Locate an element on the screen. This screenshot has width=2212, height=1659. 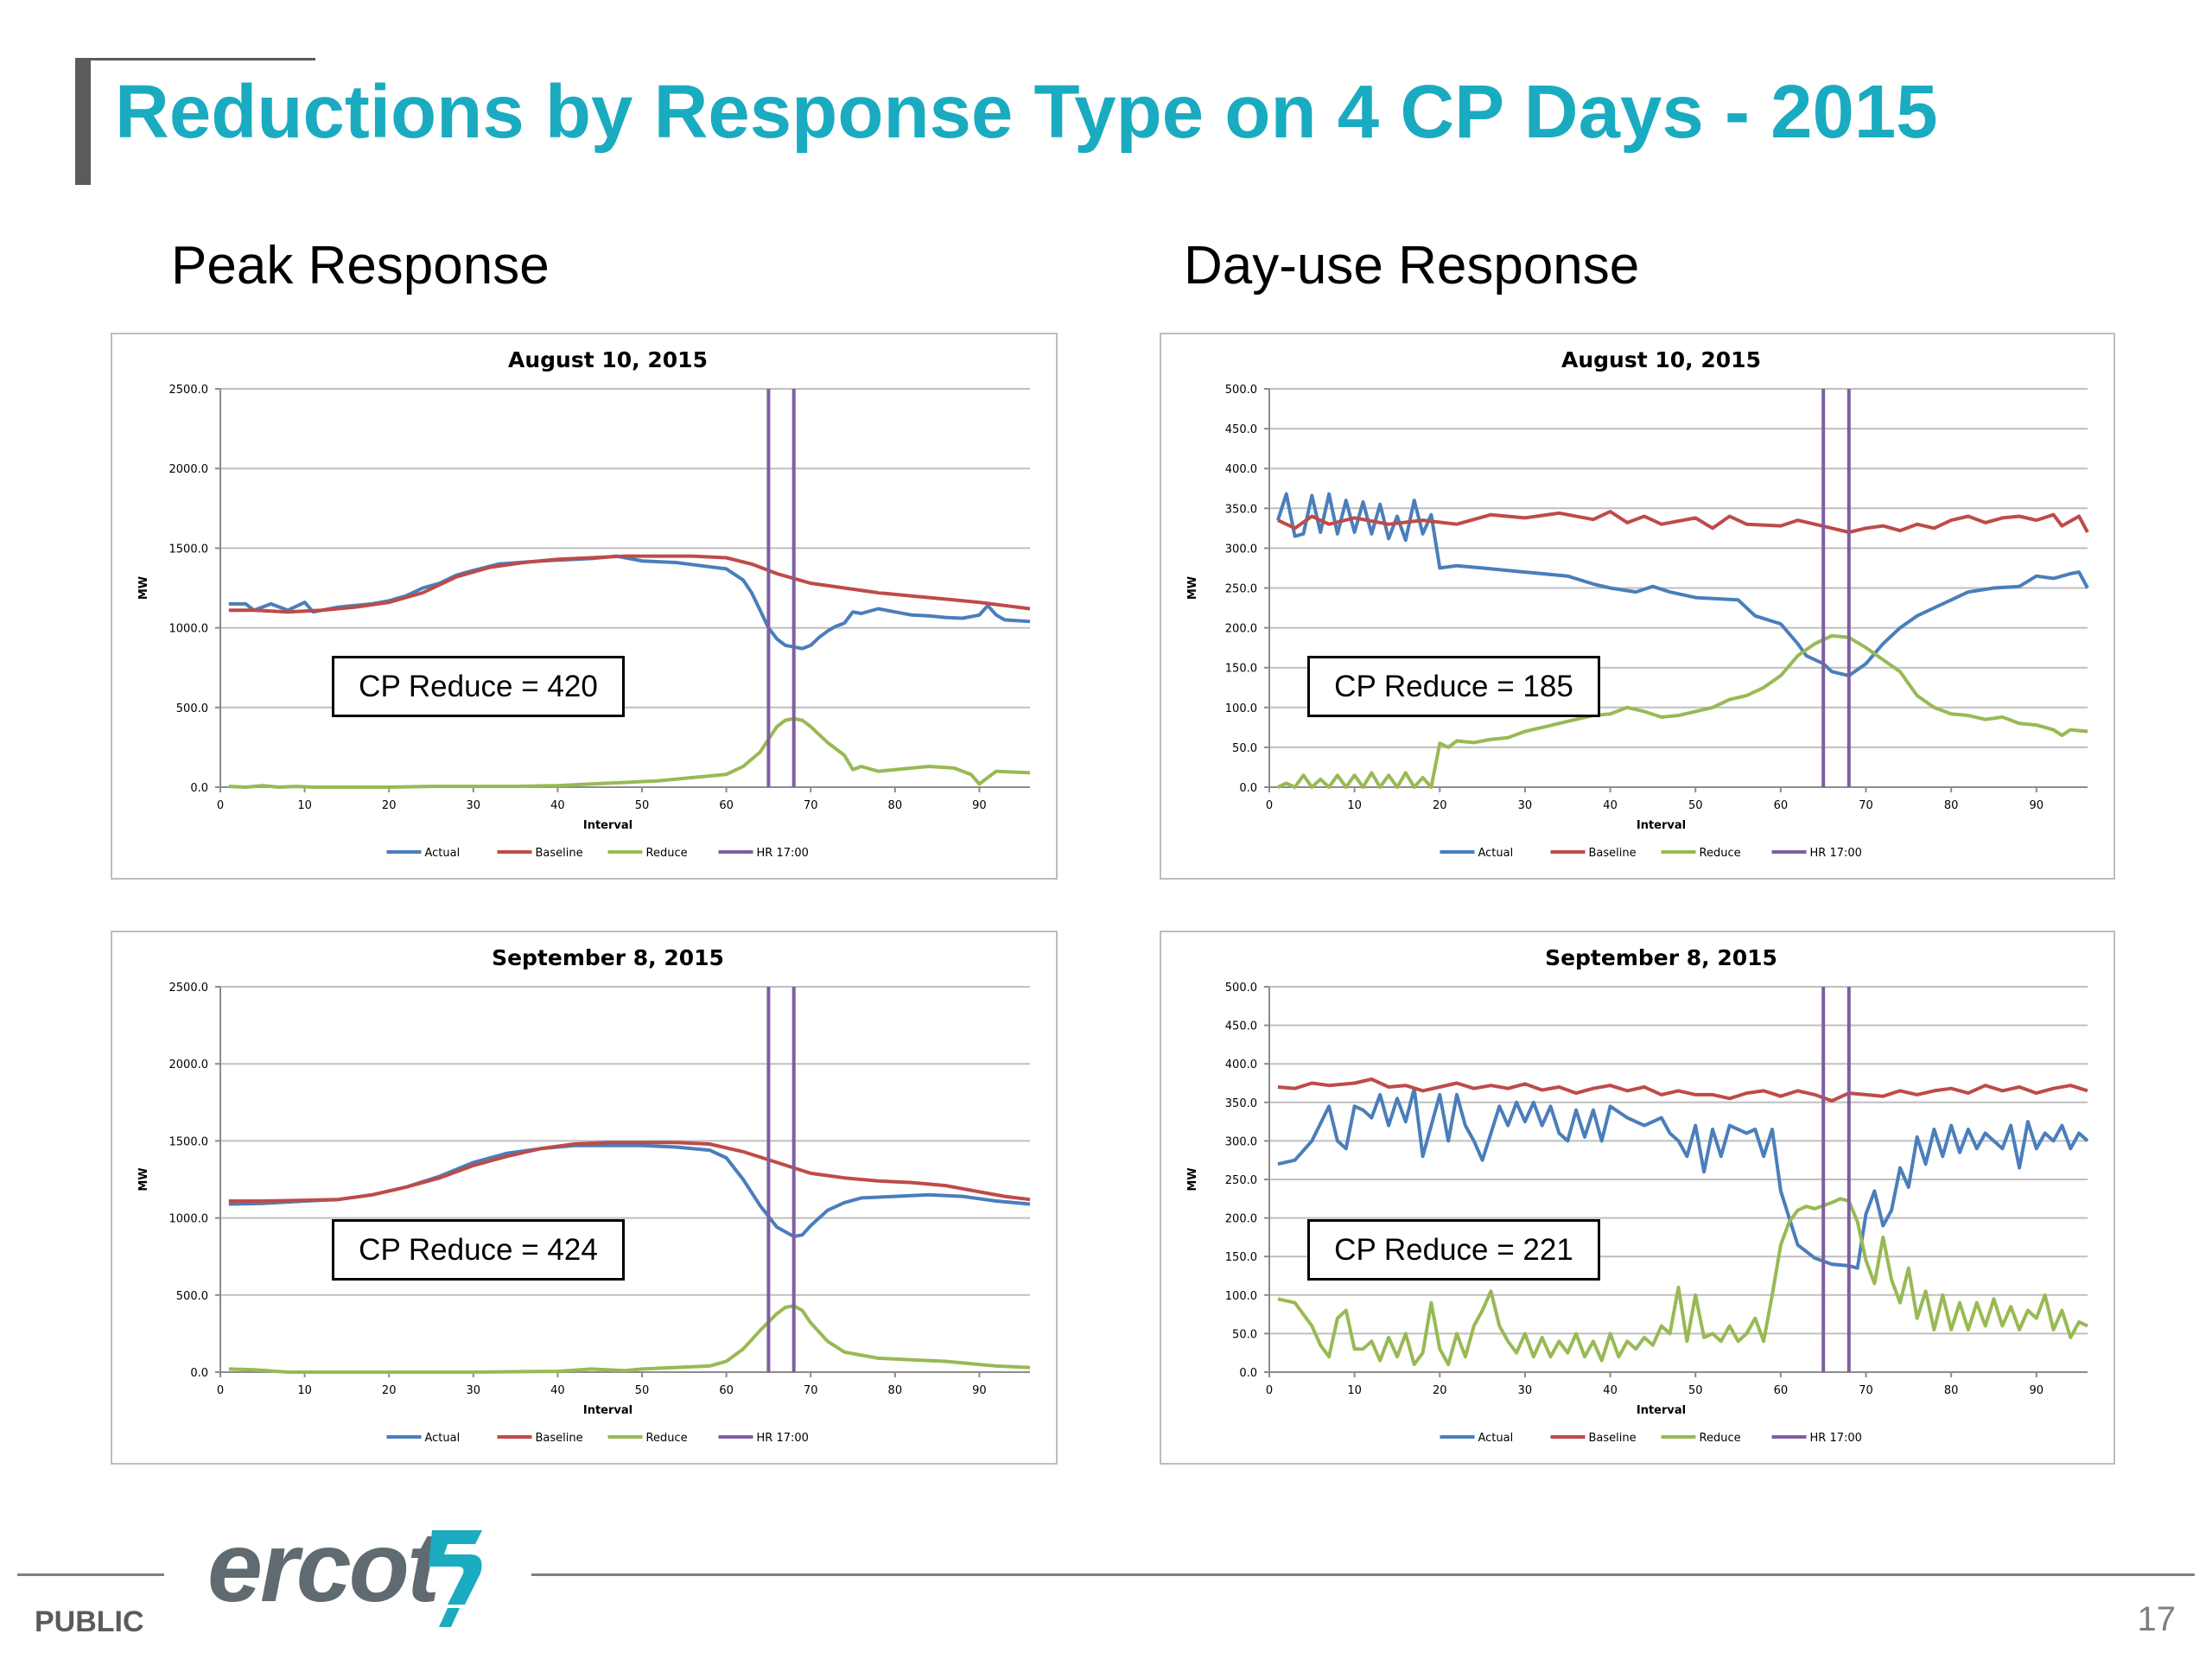
legend-label: Actual is located at coordinates (443, 853).